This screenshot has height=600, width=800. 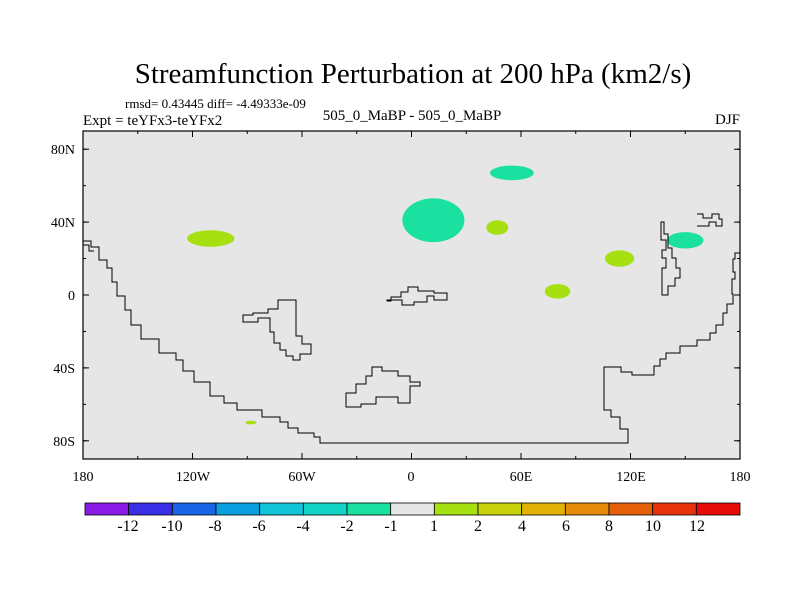 I want to click on x-tick-label: 0, so click(x=411, y=477).